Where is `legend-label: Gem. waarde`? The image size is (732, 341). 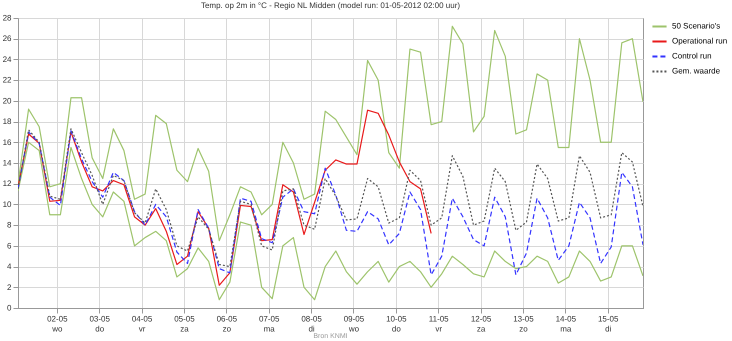 legend-label: Gem. waarde is located at coordinates (696, 71).